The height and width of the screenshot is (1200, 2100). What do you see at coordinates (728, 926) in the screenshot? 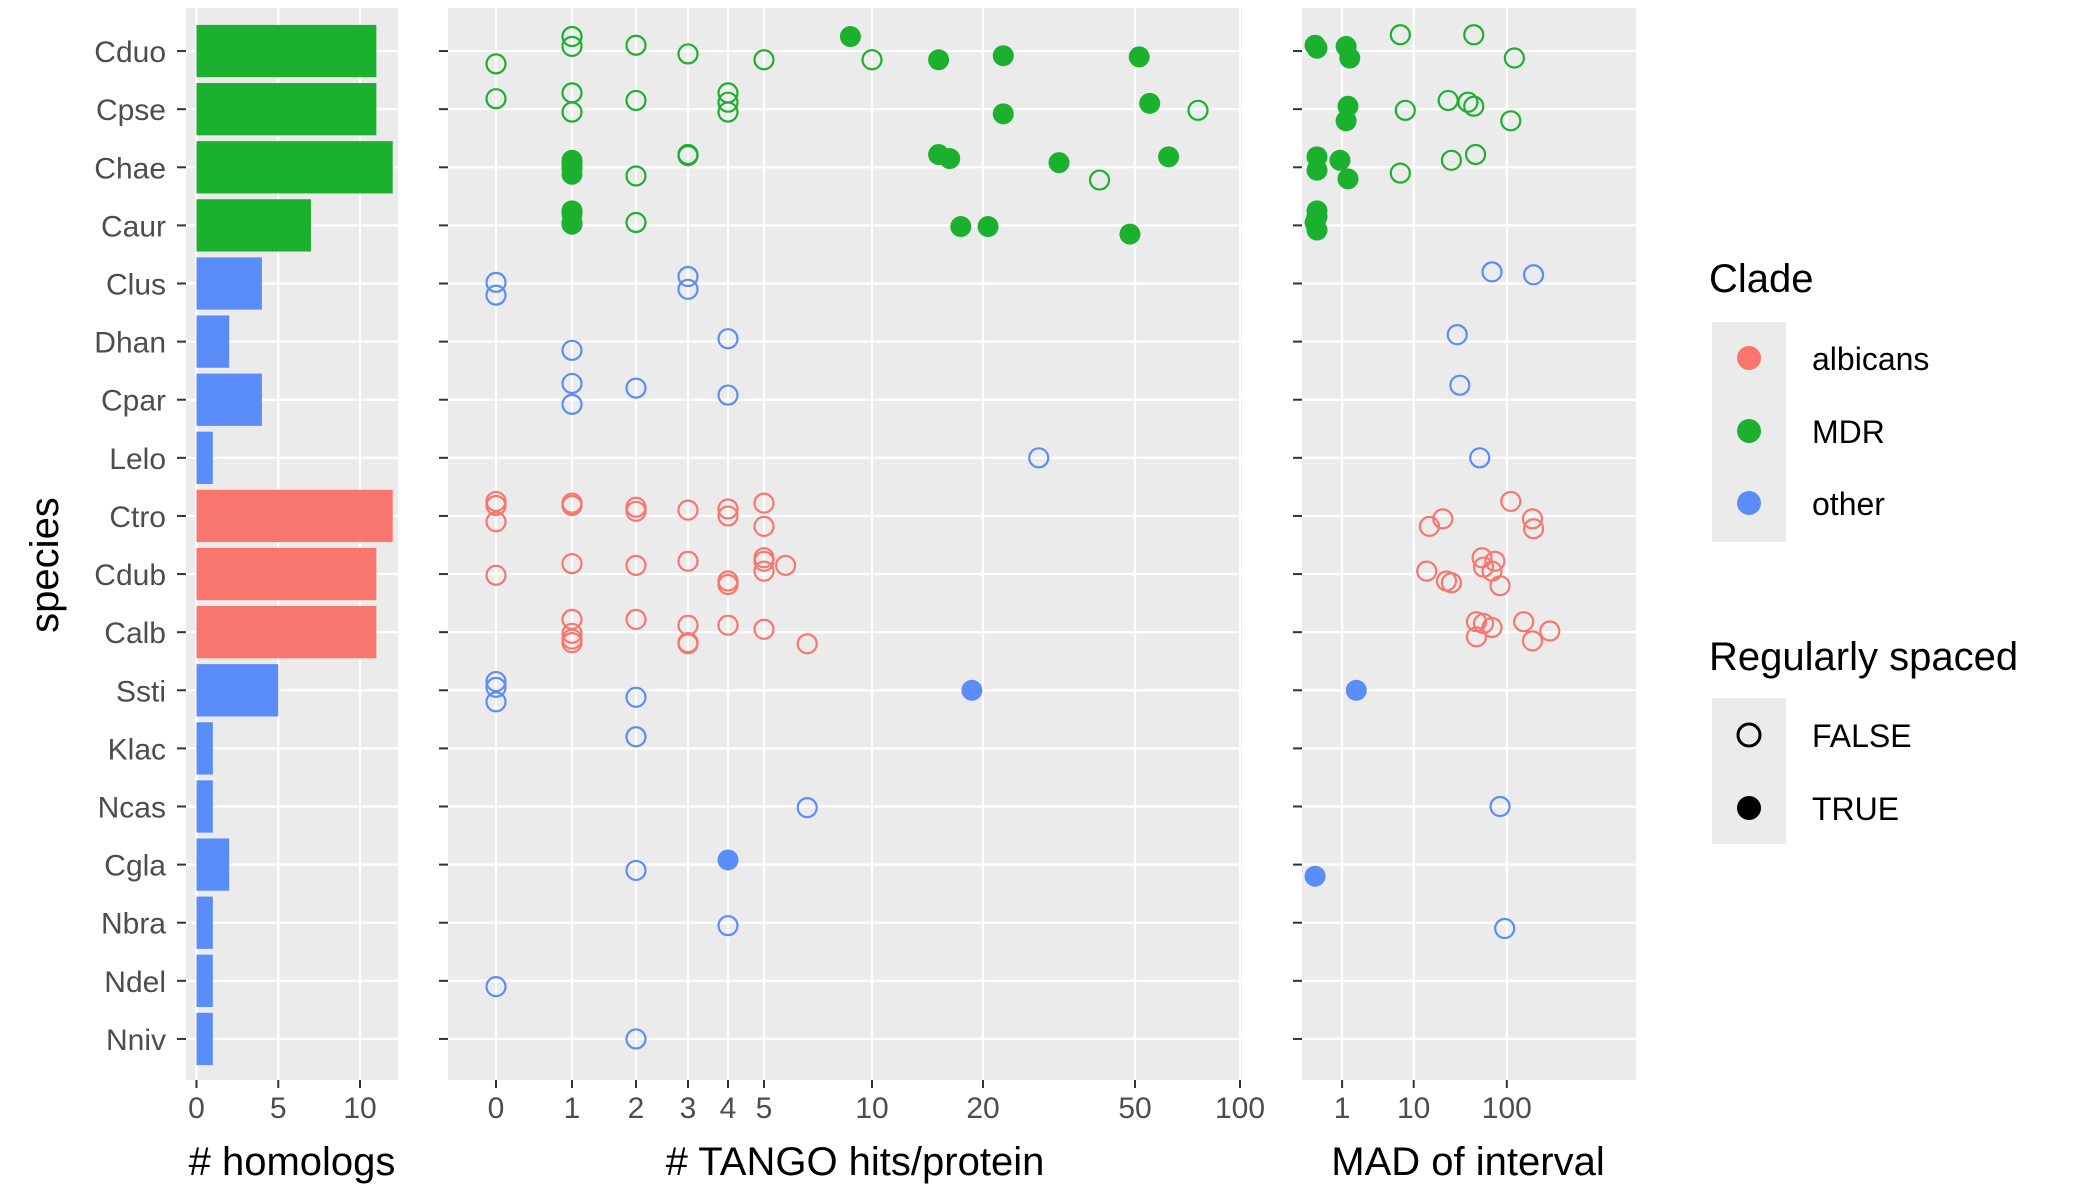
I see `tango-point-nbra` at bounding box center [728, 926].